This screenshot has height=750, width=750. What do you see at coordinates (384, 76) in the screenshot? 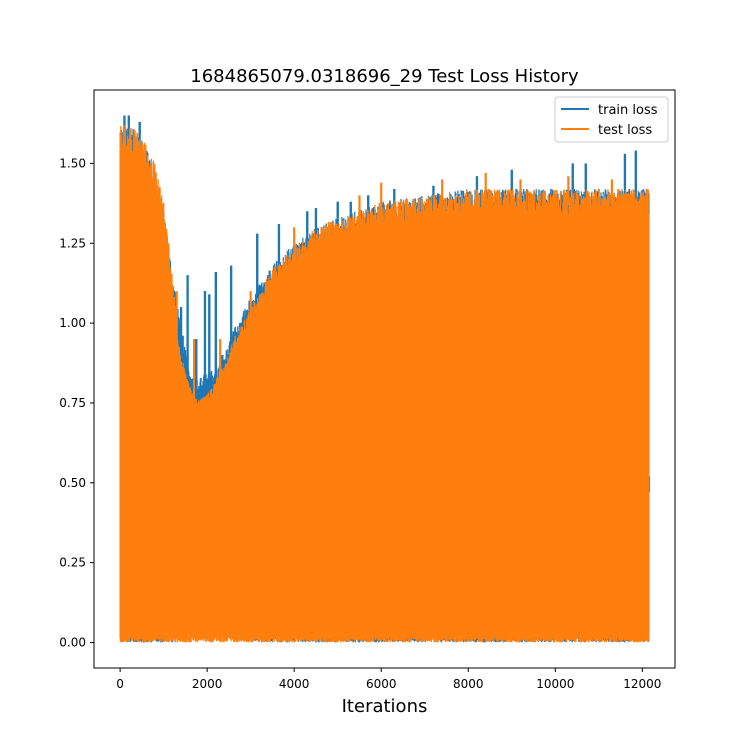
I see `chart-title: 1684865079.0318696_29 Test Loss History` at bounding box center [384, 76].